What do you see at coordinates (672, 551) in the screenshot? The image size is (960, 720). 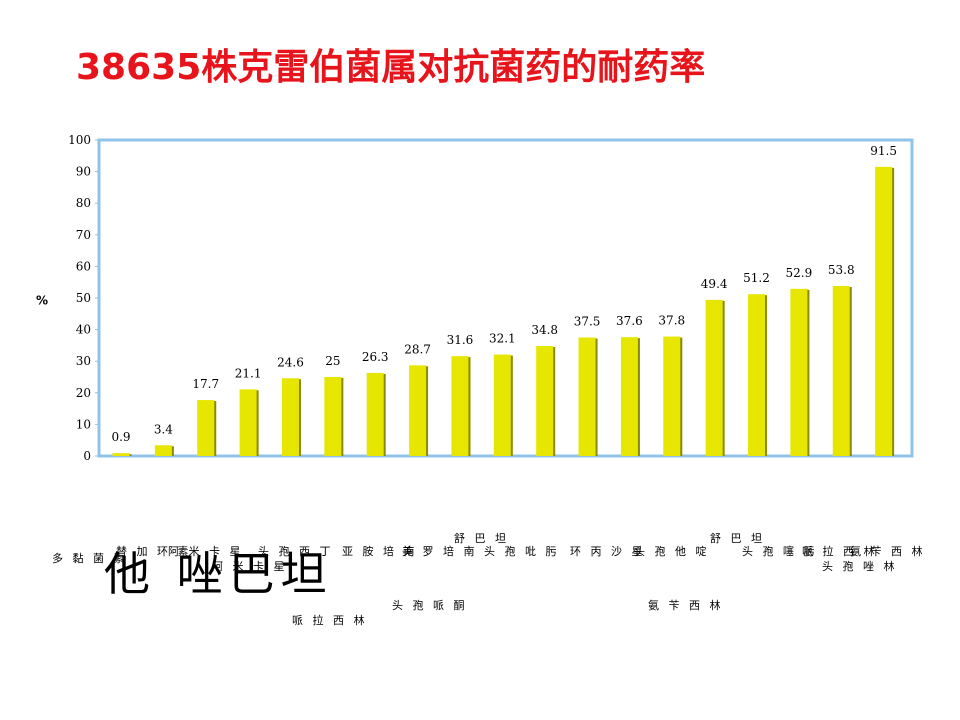 I see `x-tick-label: 头 孢 他 啶` at bounding box center [672, 551].